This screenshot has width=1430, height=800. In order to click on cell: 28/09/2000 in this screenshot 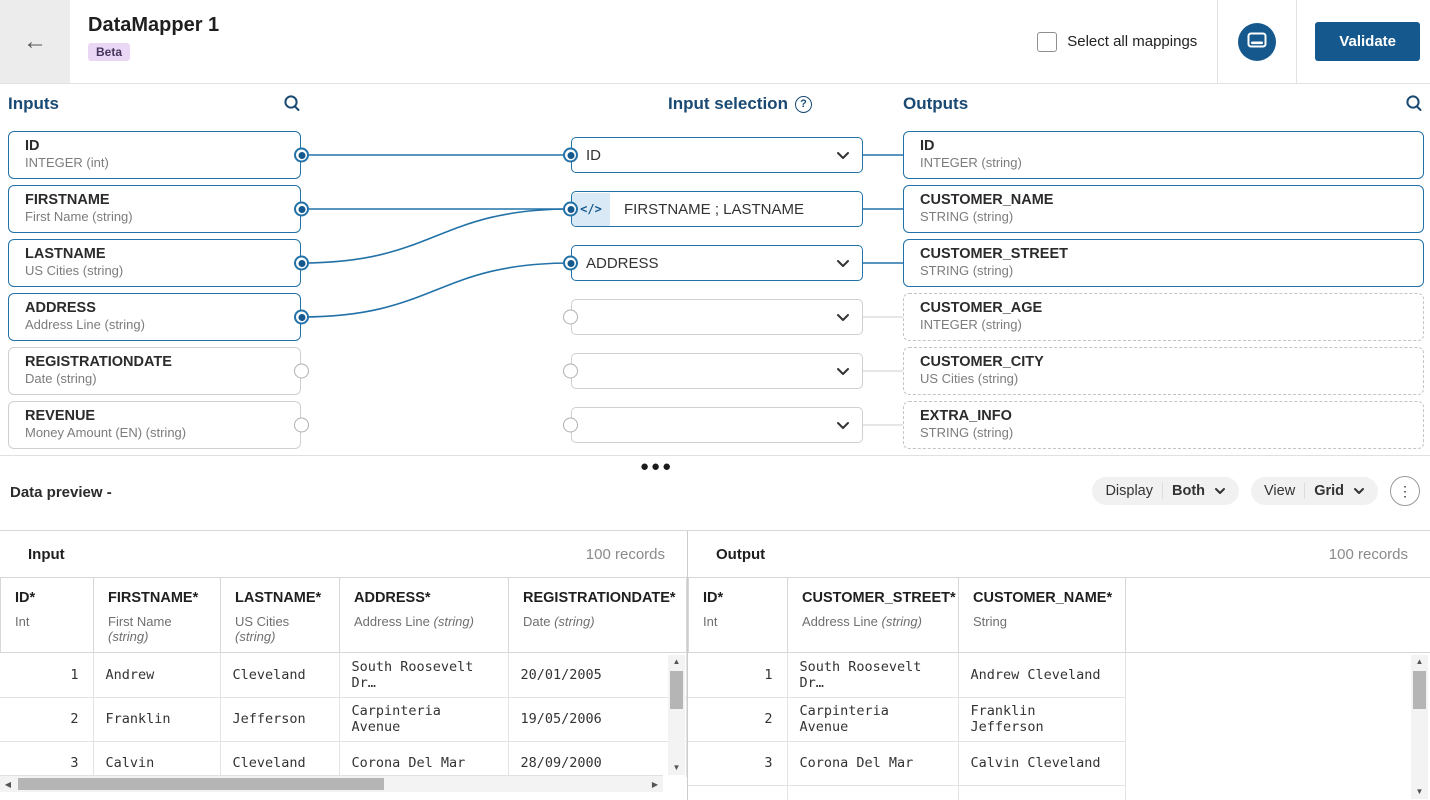, I will do `click(597, 759)`.